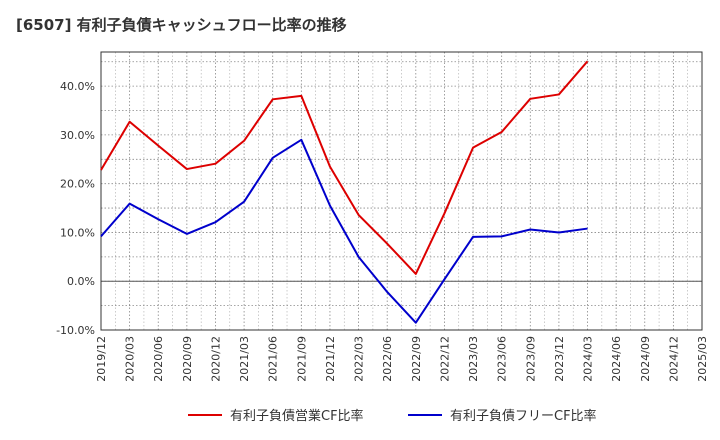  What do you see at coordinates (77, 135) in the screenshot?
I see `y-tick-label: 30.0%` at bounding box center [77, 135].